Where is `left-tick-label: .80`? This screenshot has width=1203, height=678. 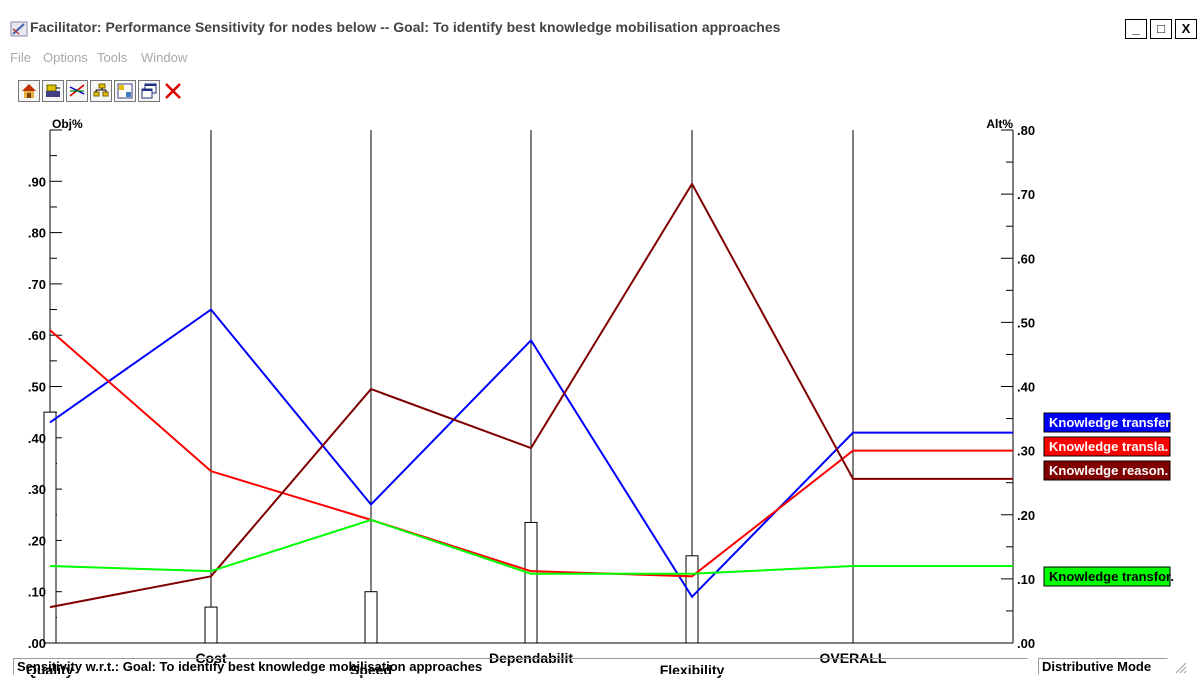
left-tick-label: .80 is located at coordinates (37, 233).